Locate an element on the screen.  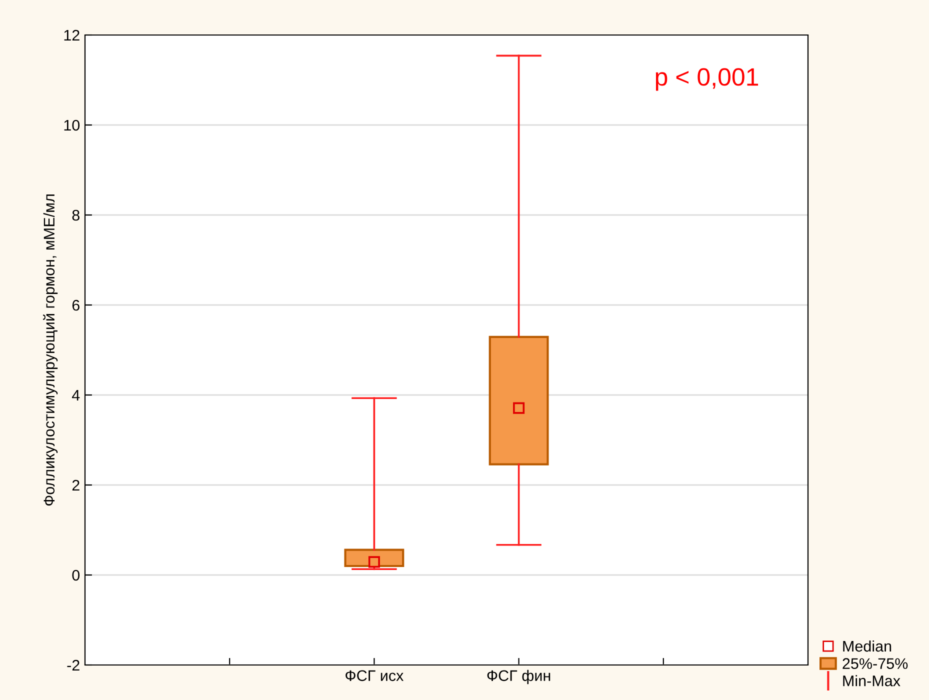
y-tick-label: -2 is located at coordinates (73, 665).